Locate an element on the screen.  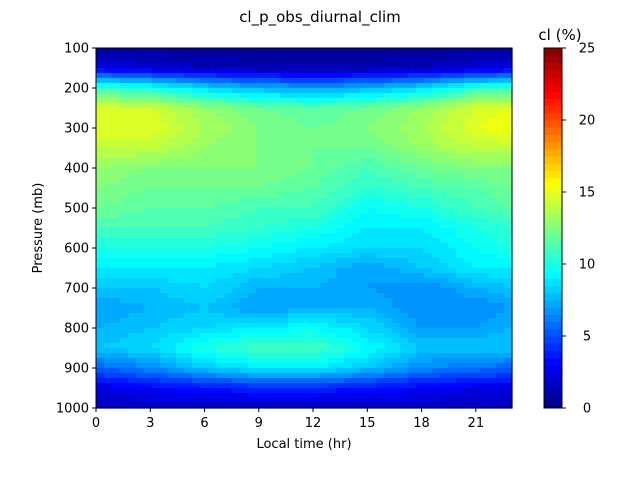
y-tick-label: 300 is located at coordinates (76, 129).